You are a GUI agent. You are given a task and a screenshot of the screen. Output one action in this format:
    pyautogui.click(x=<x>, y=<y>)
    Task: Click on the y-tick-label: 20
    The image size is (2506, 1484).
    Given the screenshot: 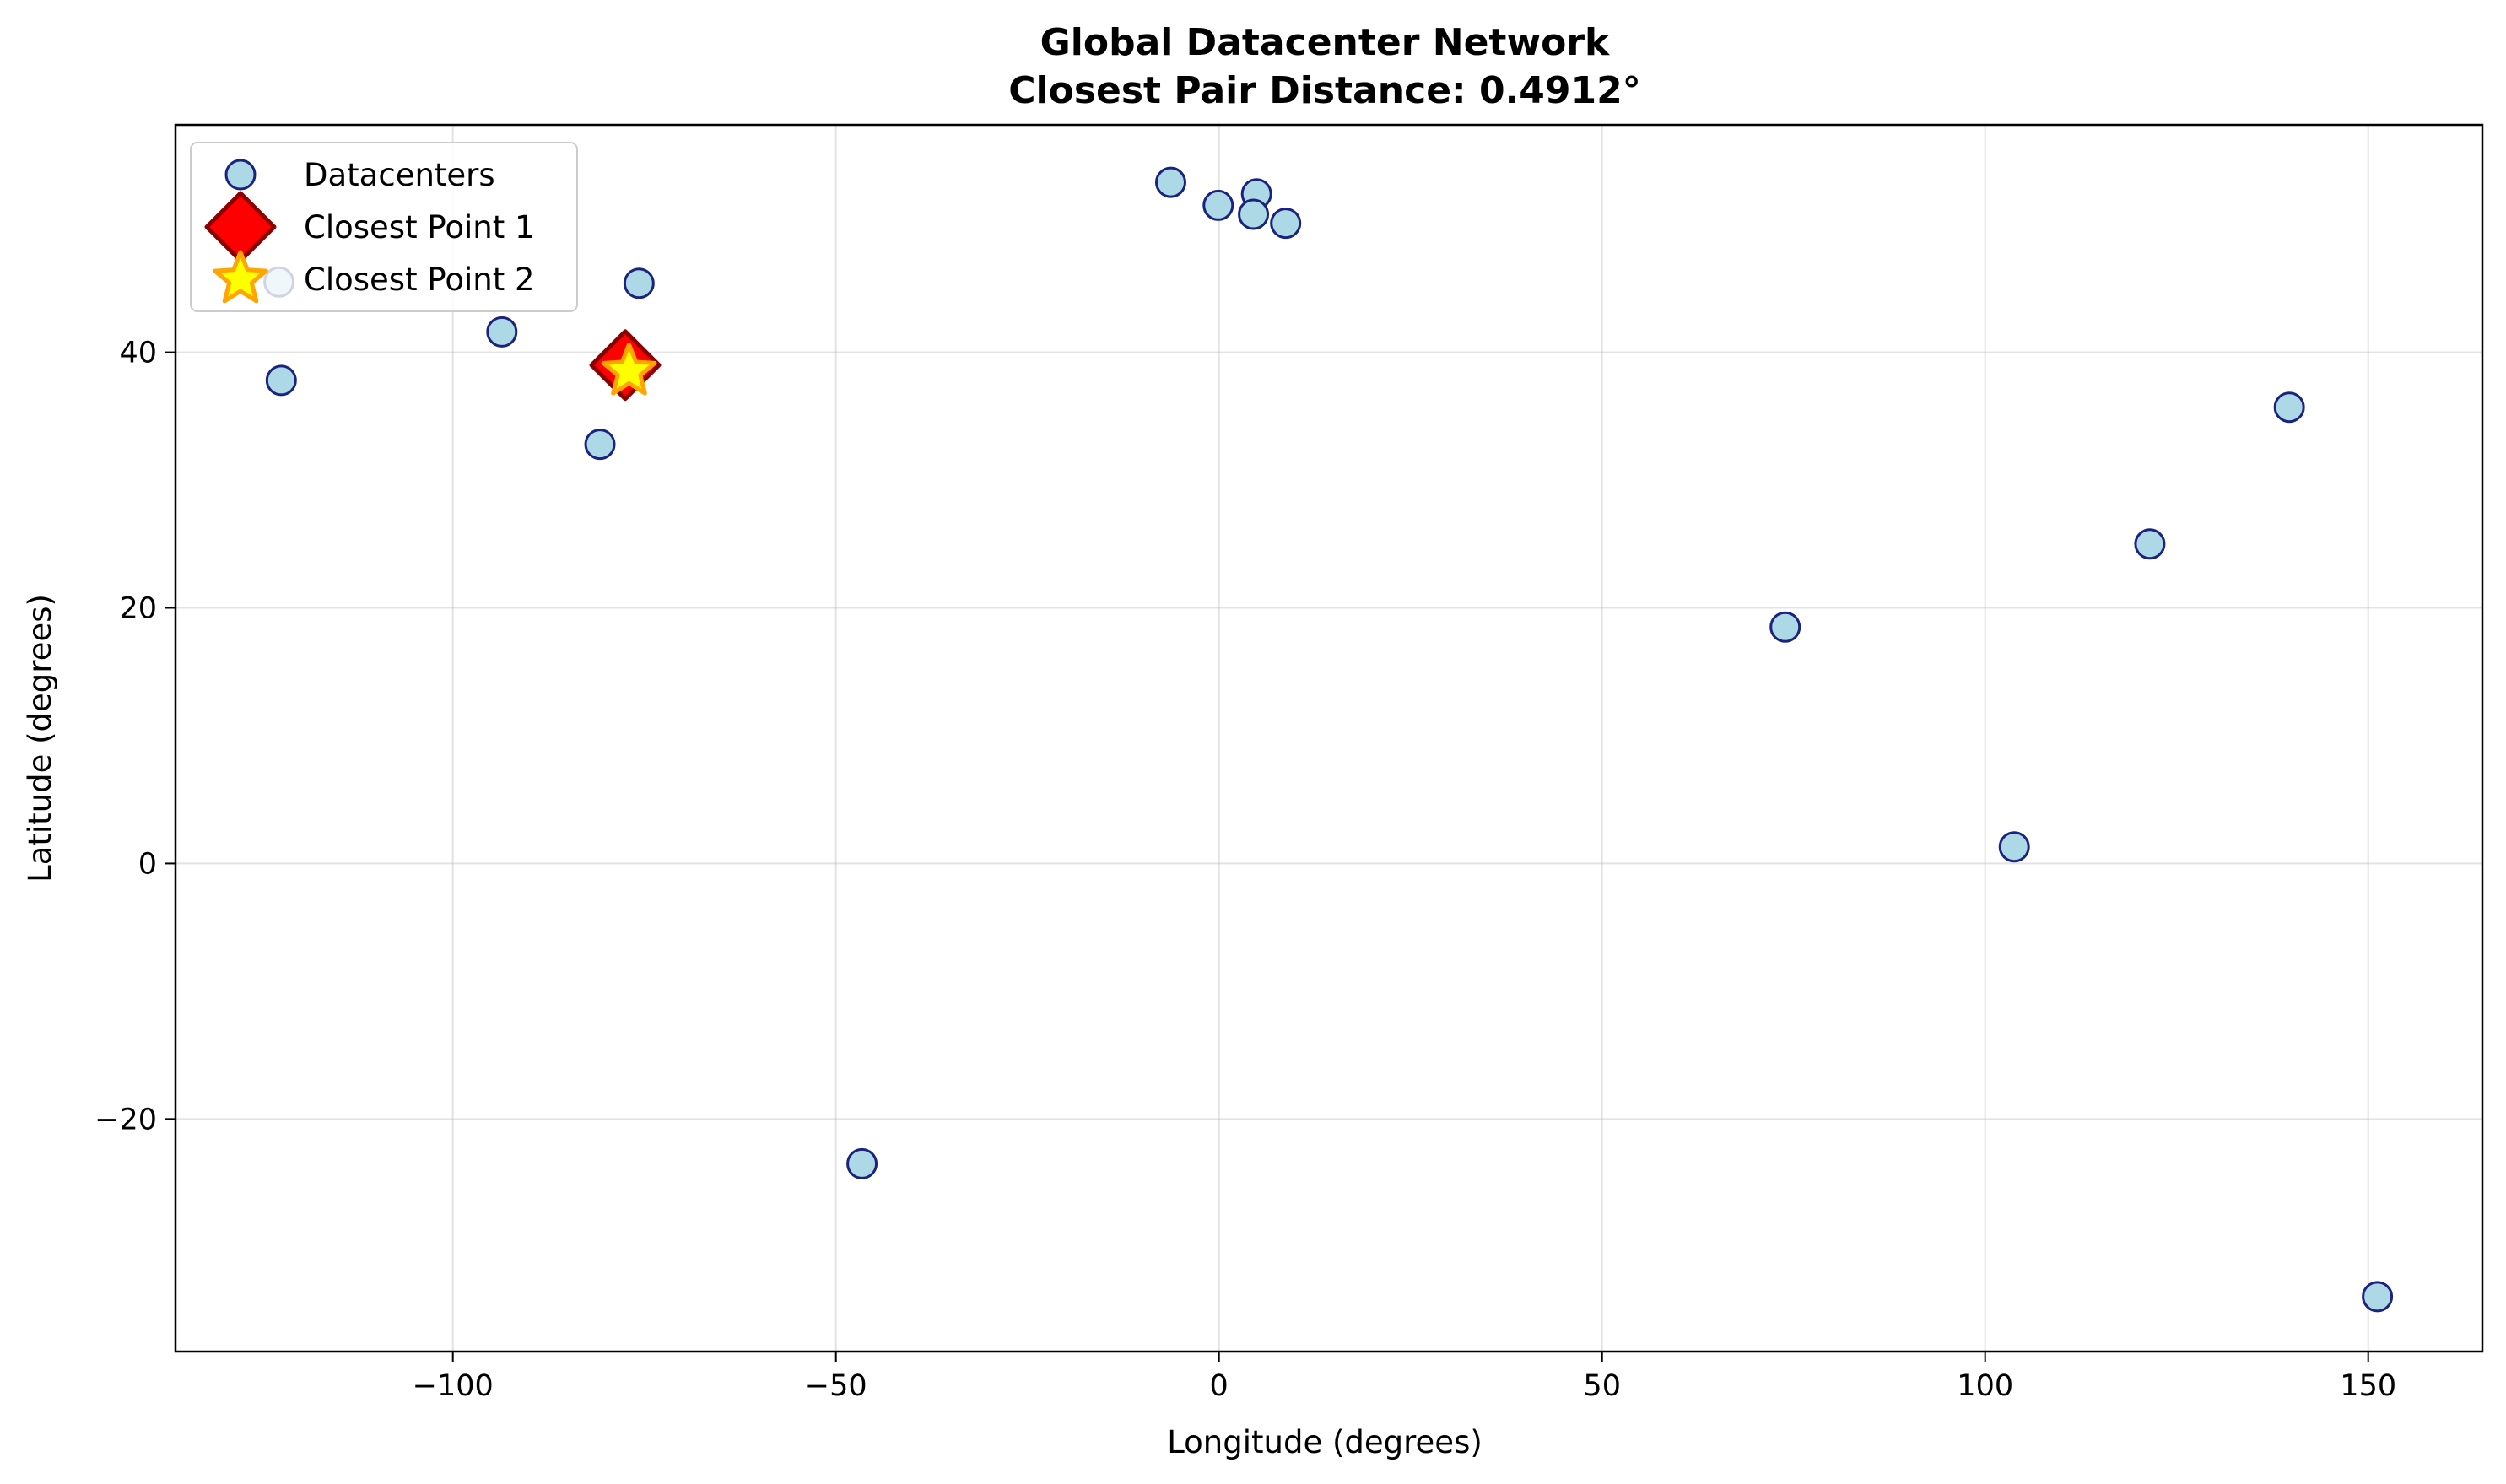 What is the action you would take?
    pyautogui.click(x=138, y=609)
    